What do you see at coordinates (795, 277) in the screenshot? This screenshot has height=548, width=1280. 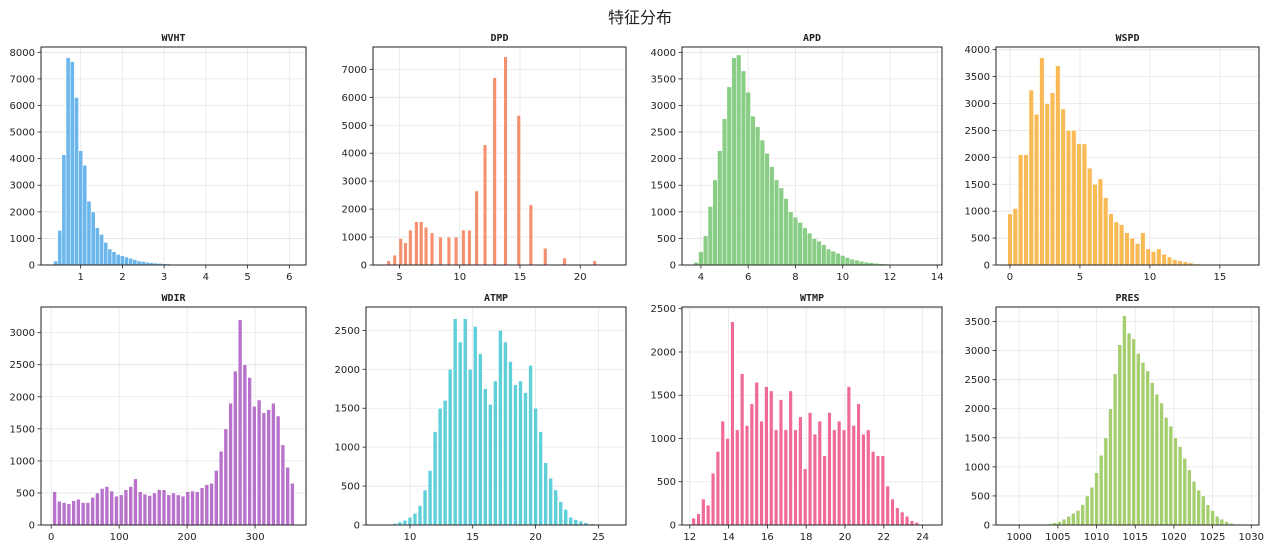 I see `x-tick-label: 8` at bounding box center [795, 277].